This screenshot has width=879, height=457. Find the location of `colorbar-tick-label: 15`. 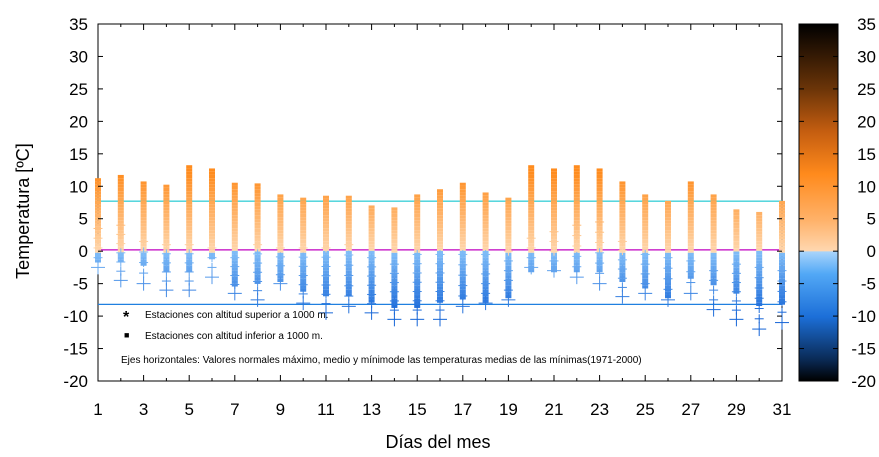

colorbar-tick-label: 15 is located at coordinates (866, 154).